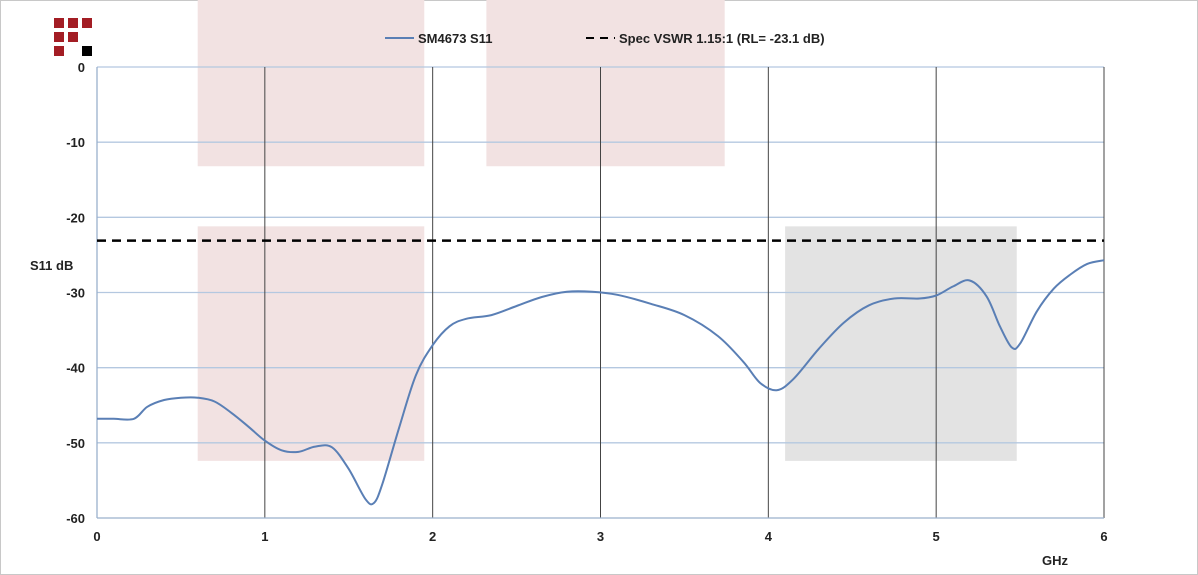 This screenshot has width=1198, height=575. Describe the element at coordinates (75, 443) in the screenshot. I see `y-tick-label: -50` at that location.